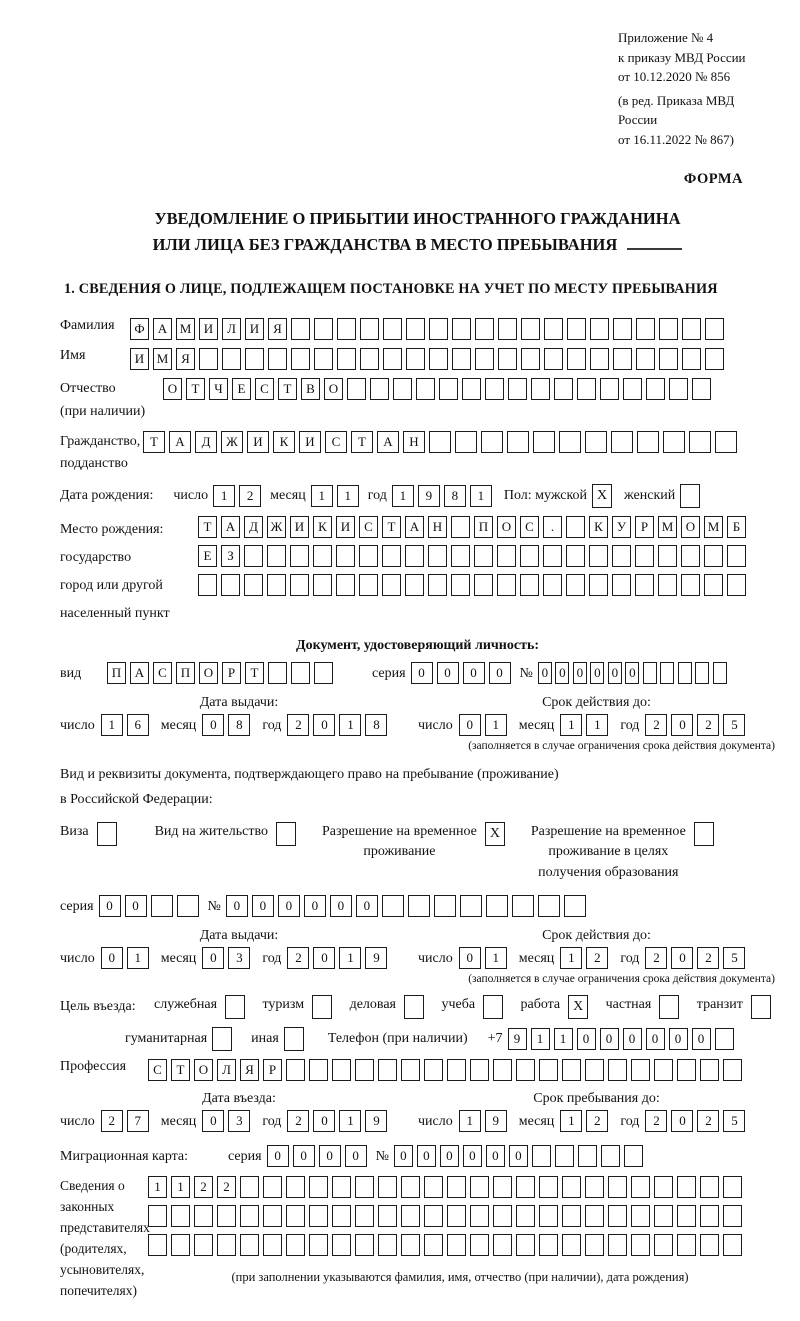 This screenshot has height=1321, width=800. I want to click on temp-residence-option: Разрешение на временное проживание X, so click(415, 842).